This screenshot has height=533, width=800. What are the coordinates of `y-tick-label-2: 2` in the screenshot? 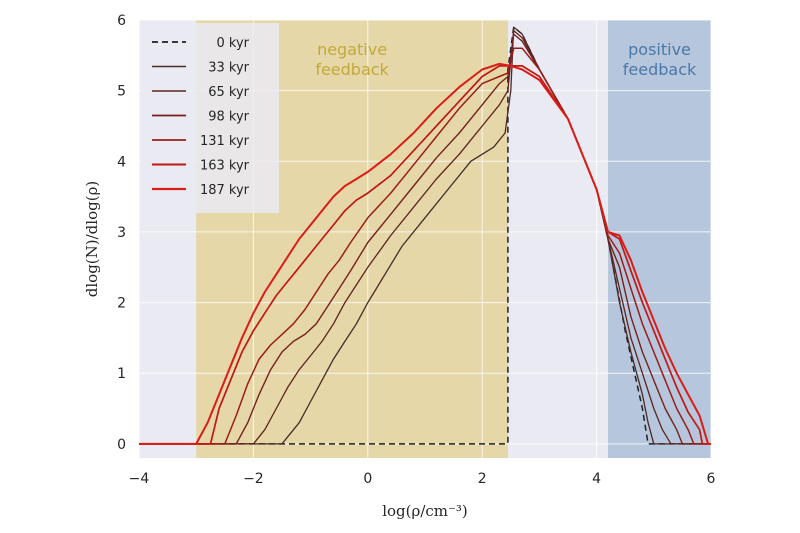 It's located at (121, 304).